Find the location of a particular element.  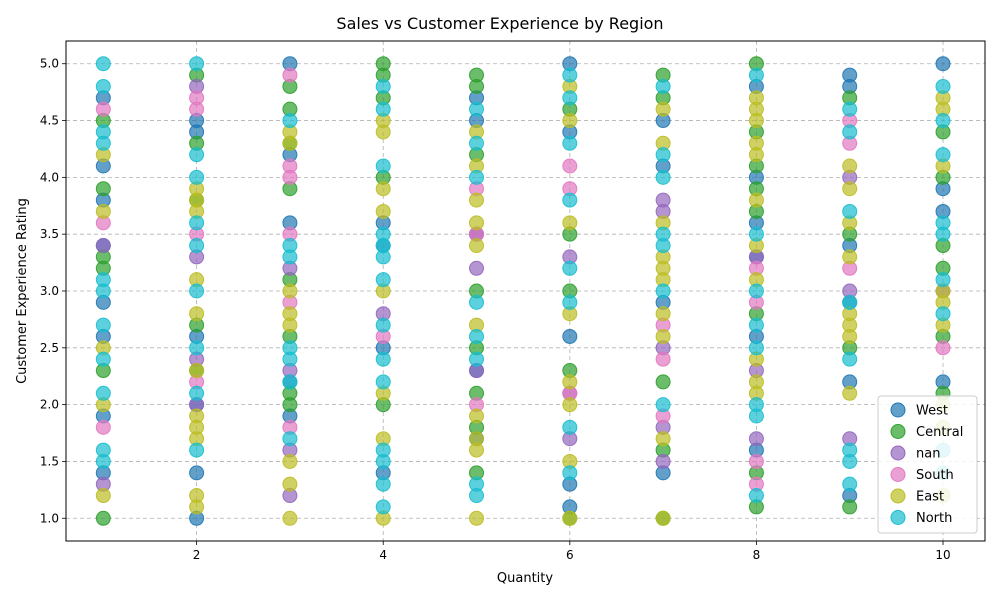

legend-label: West is located at coordinates (932, 411).